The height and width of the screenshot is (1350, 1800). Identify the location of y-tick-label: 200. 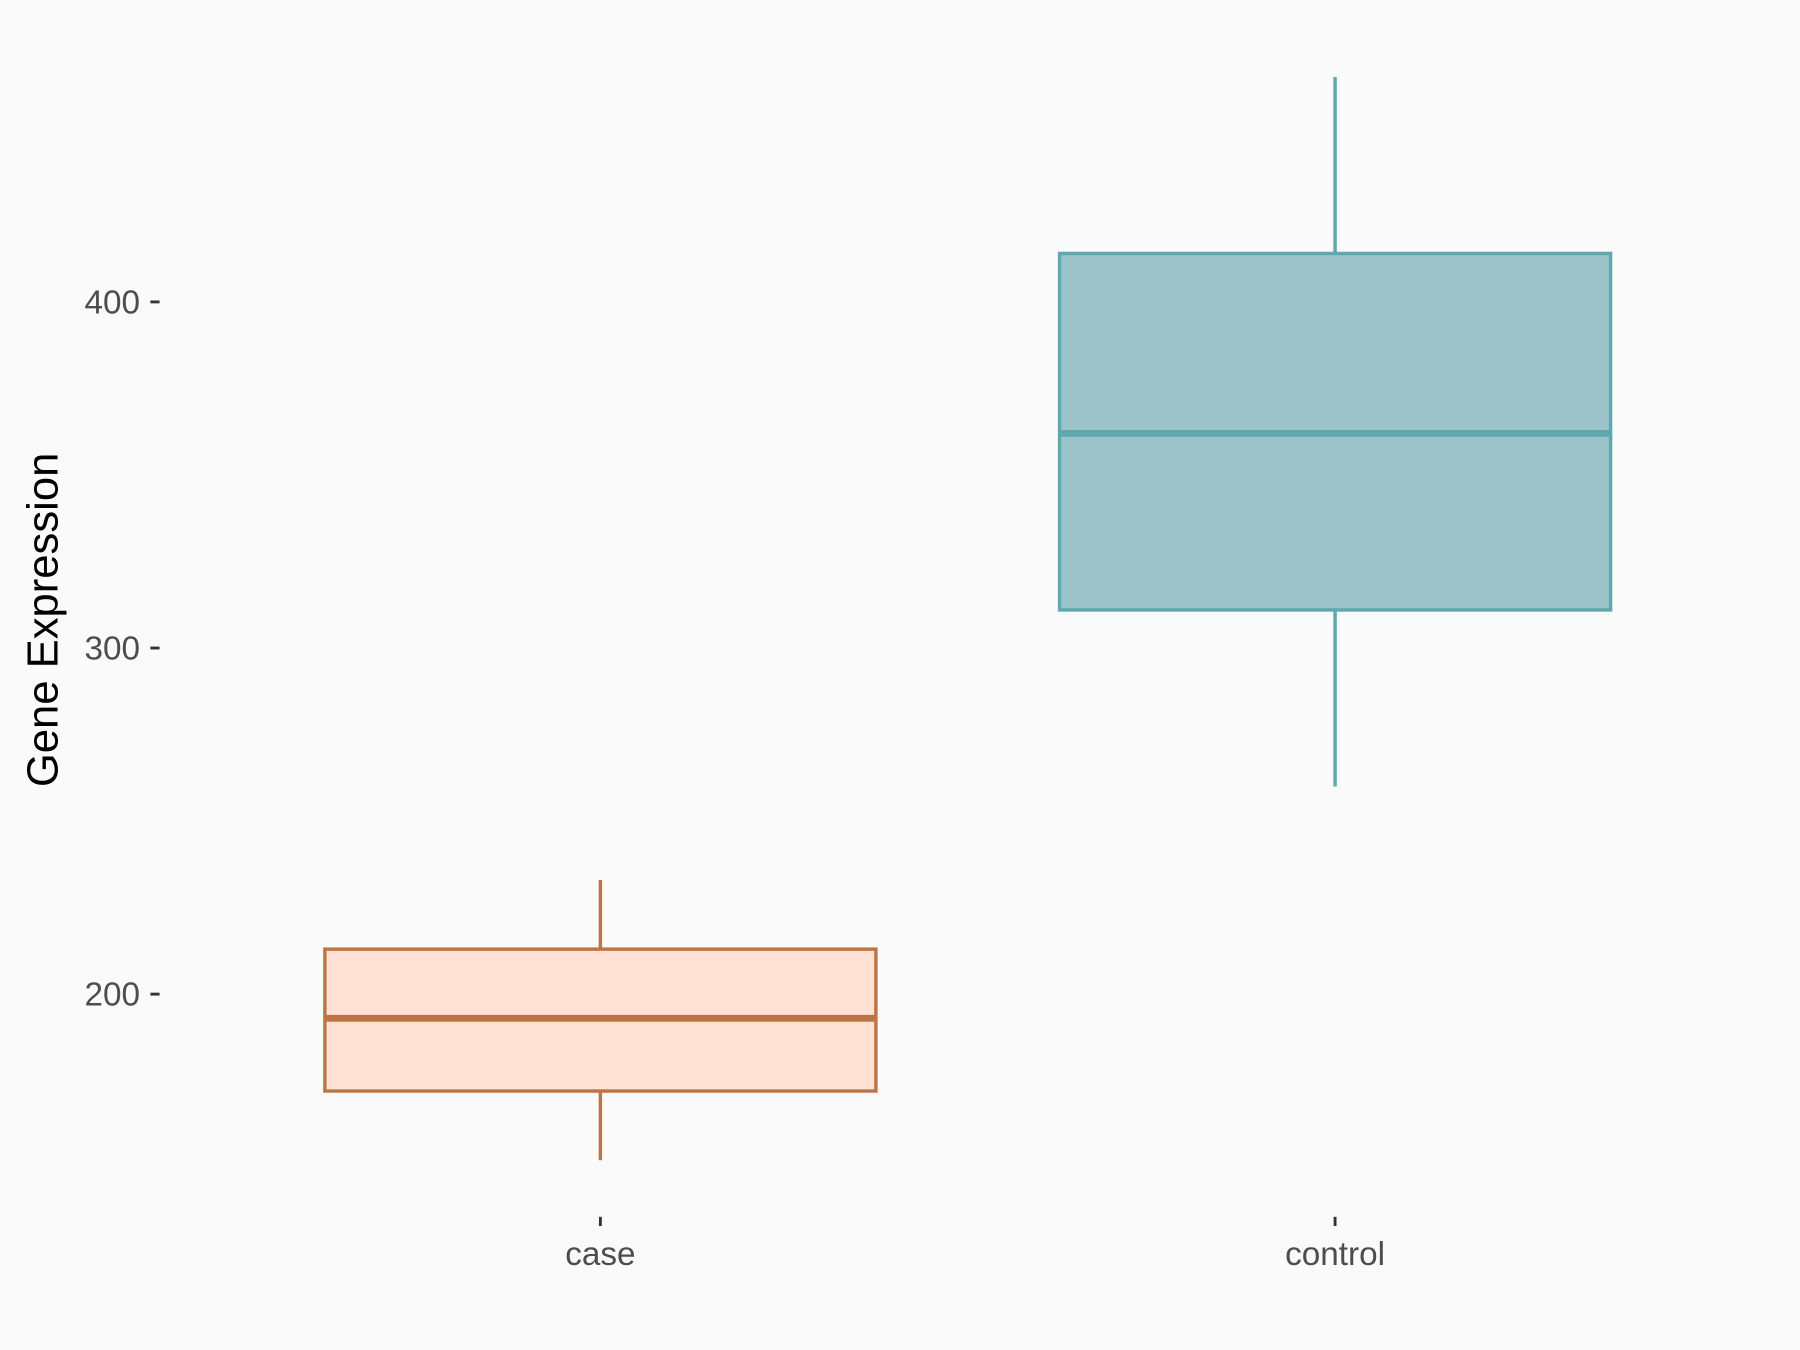
(113, 995).